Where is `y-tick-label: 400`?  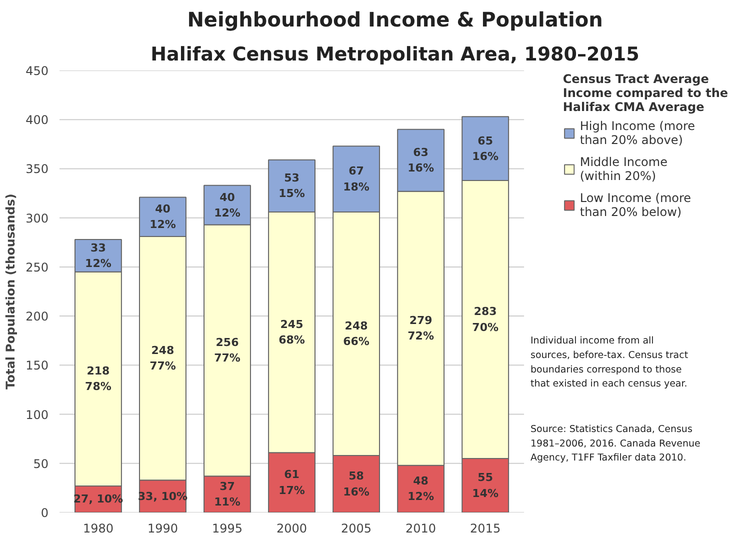
y-tick-label: 400 is located at coordinates (37, 120).